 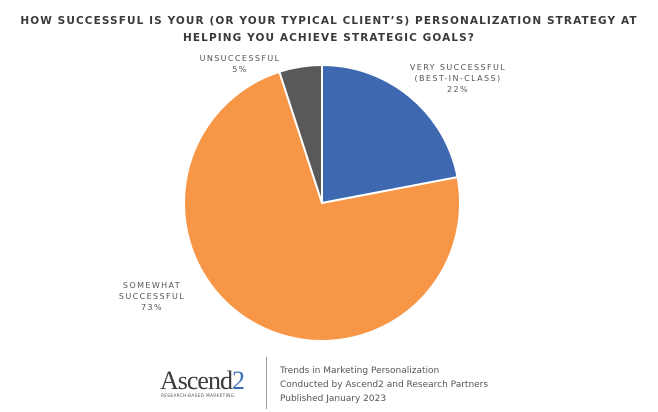 I want to click on logo-wordmark: Ascend2, so click(x=202, y=380).